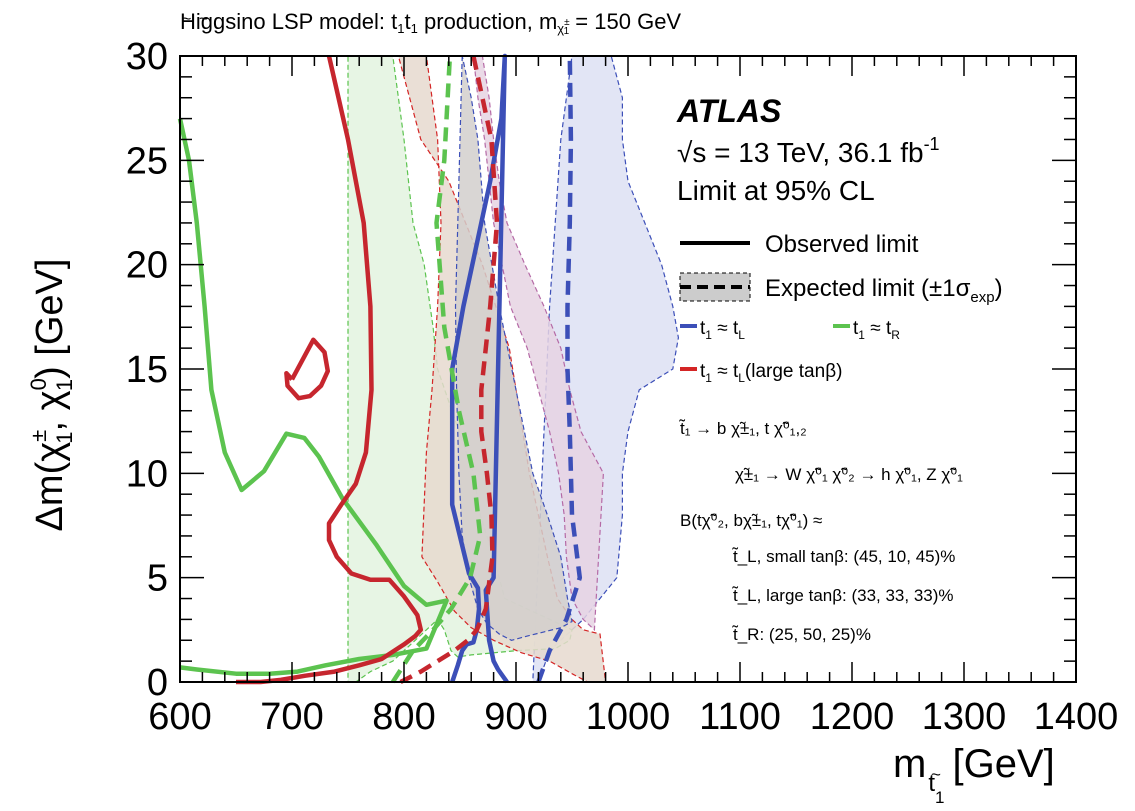  I want to click on legend-tR-label: t1 ≈ tR, so click(876, 330).